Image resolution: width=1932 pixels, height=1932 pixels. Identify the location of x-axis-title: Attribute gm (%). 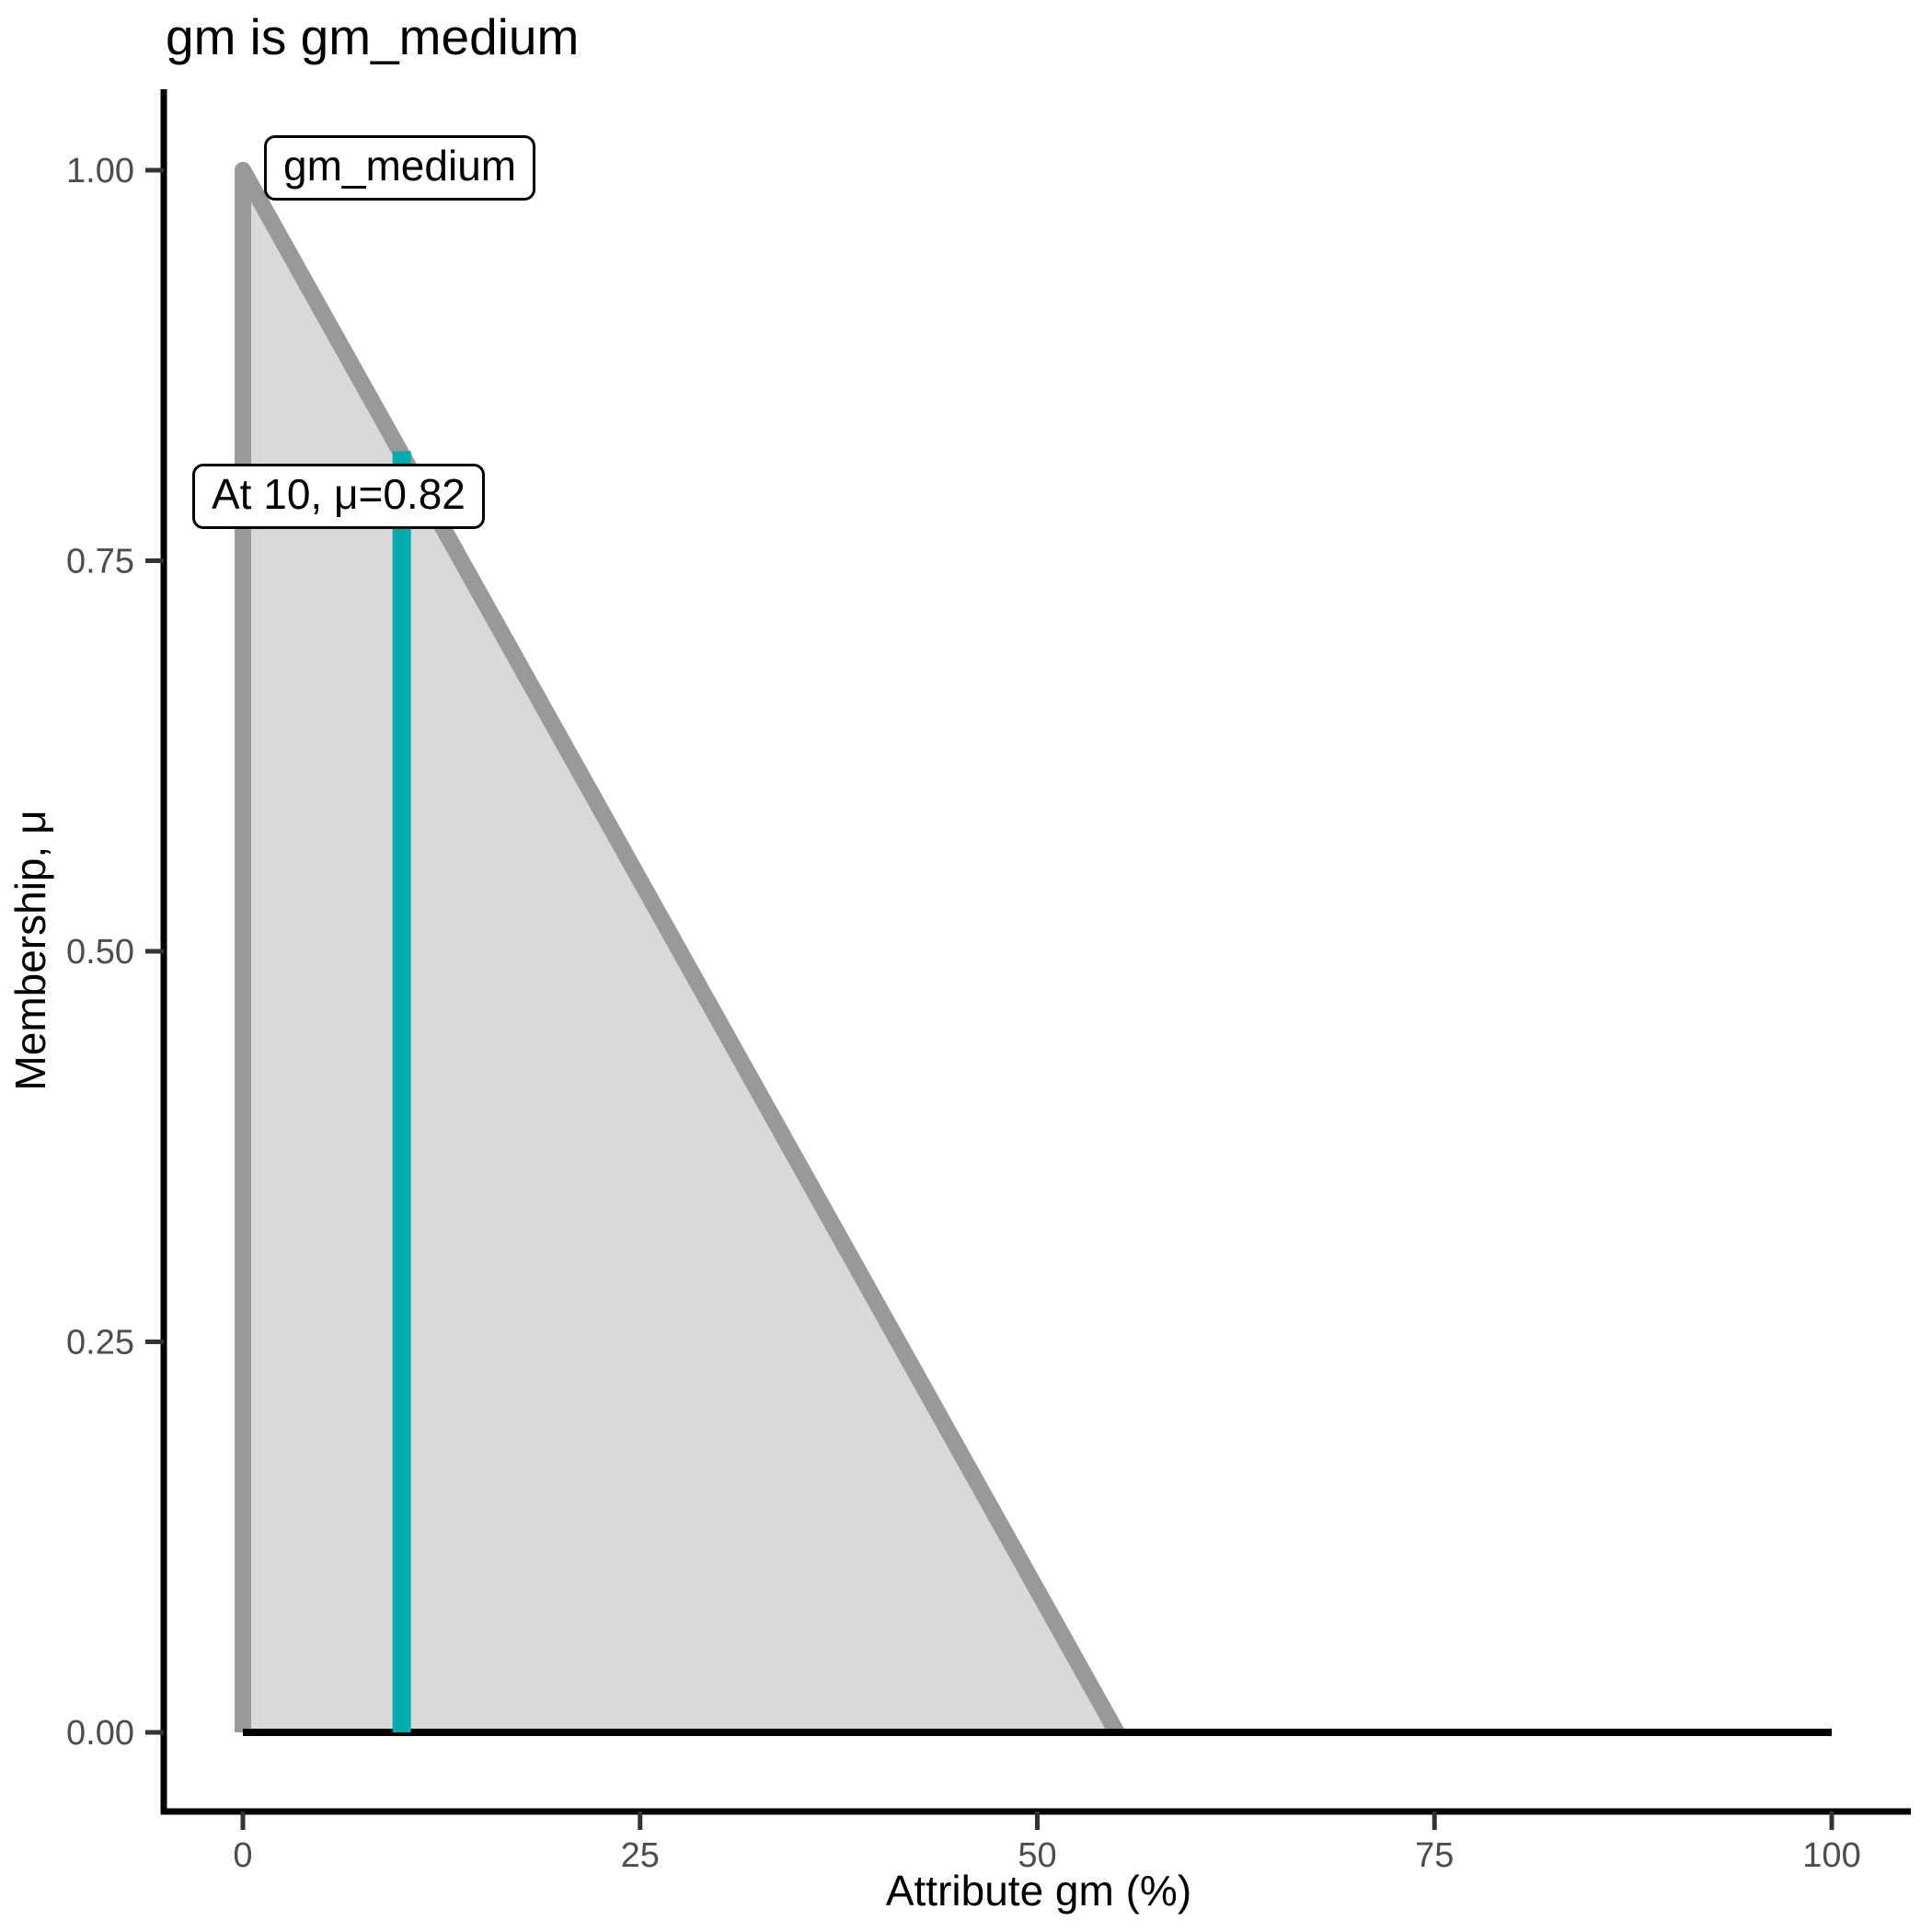
(1038, 1891).